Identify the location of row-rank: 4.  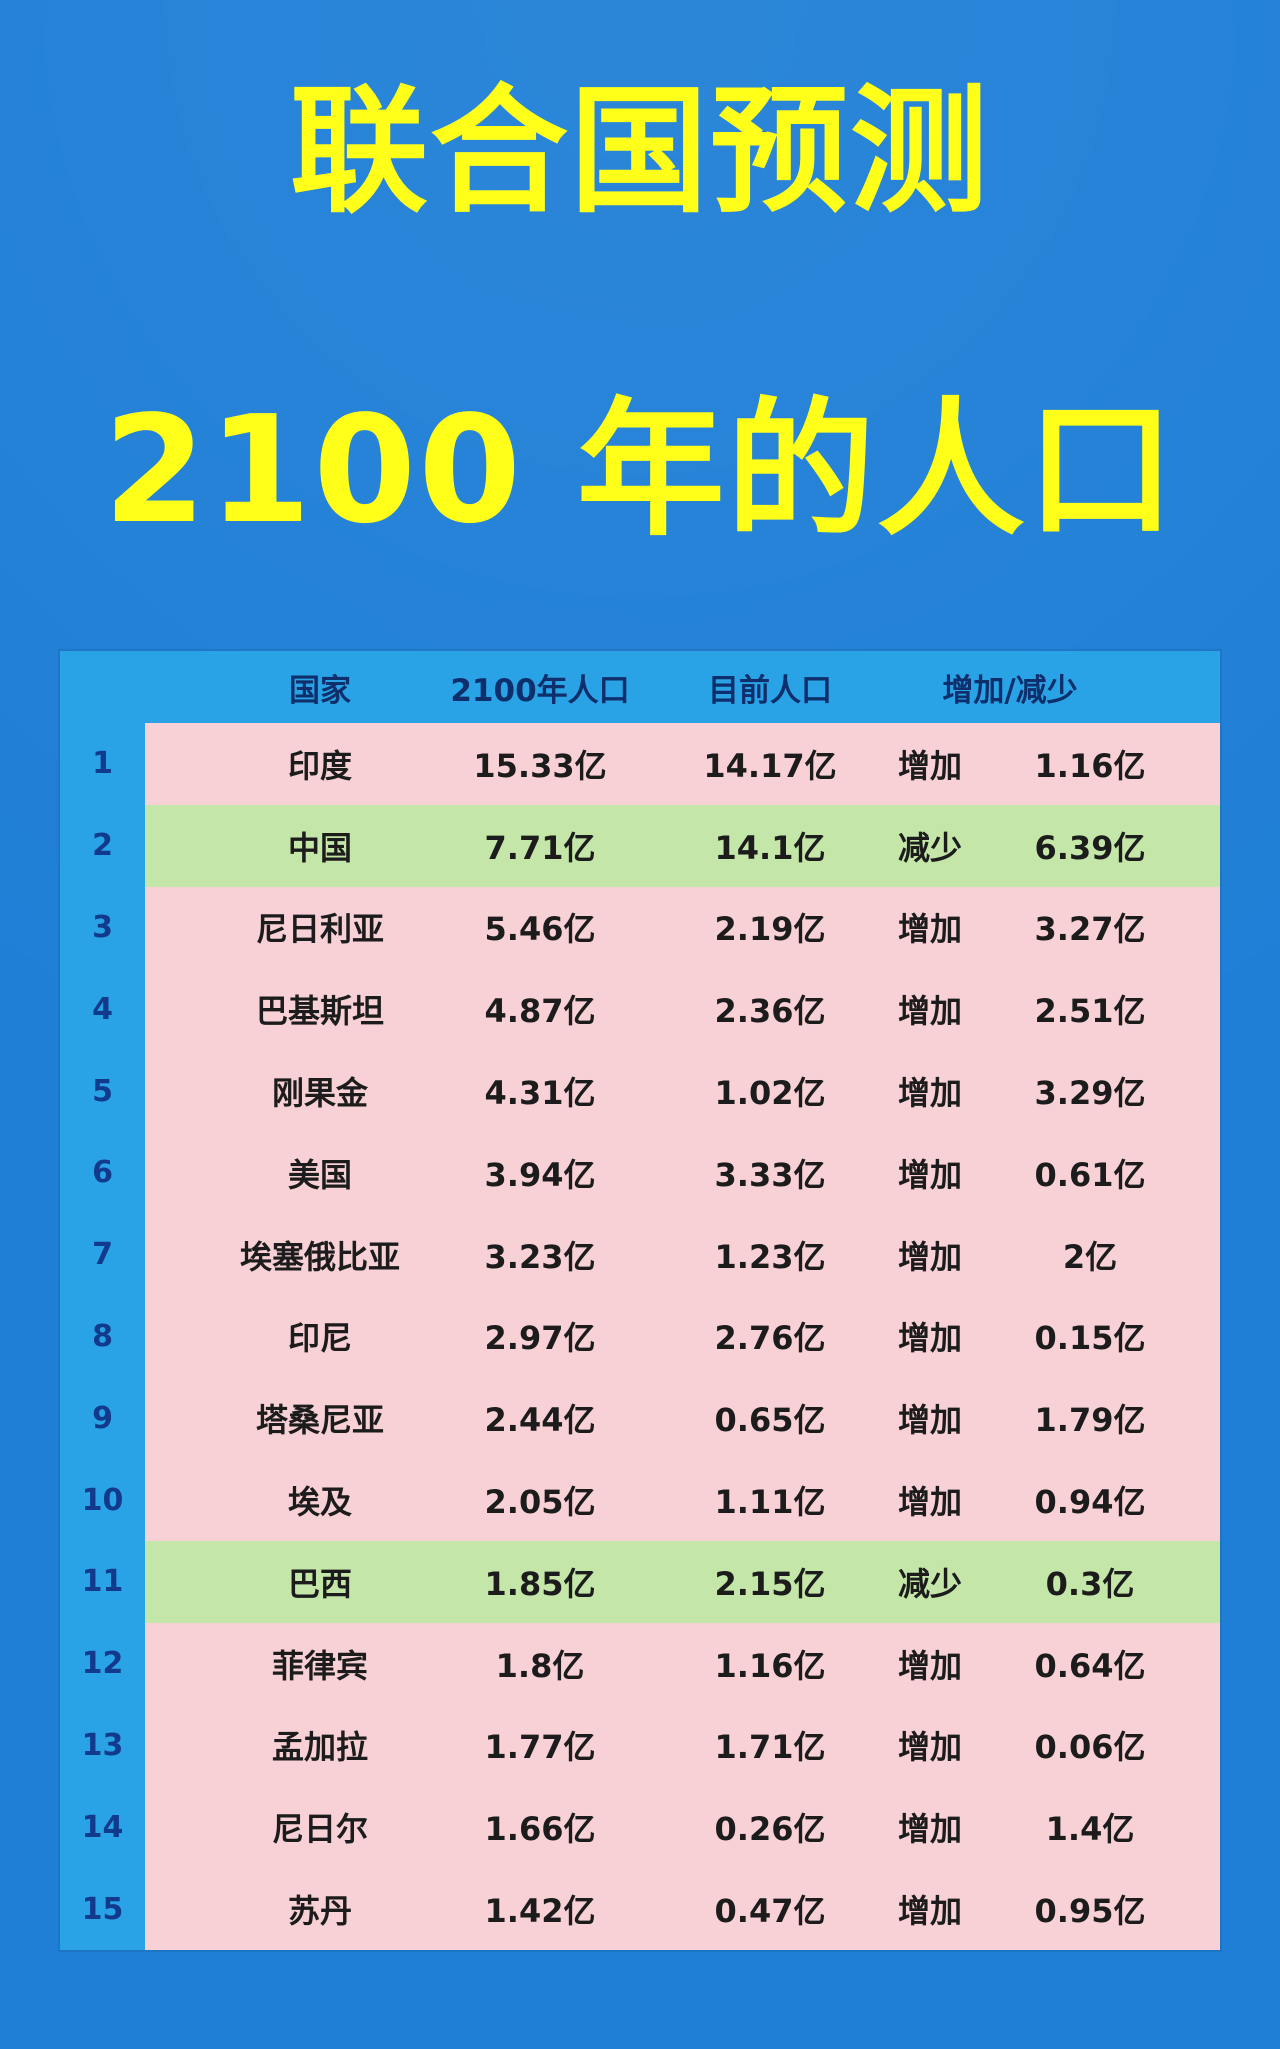
(102, 1009).